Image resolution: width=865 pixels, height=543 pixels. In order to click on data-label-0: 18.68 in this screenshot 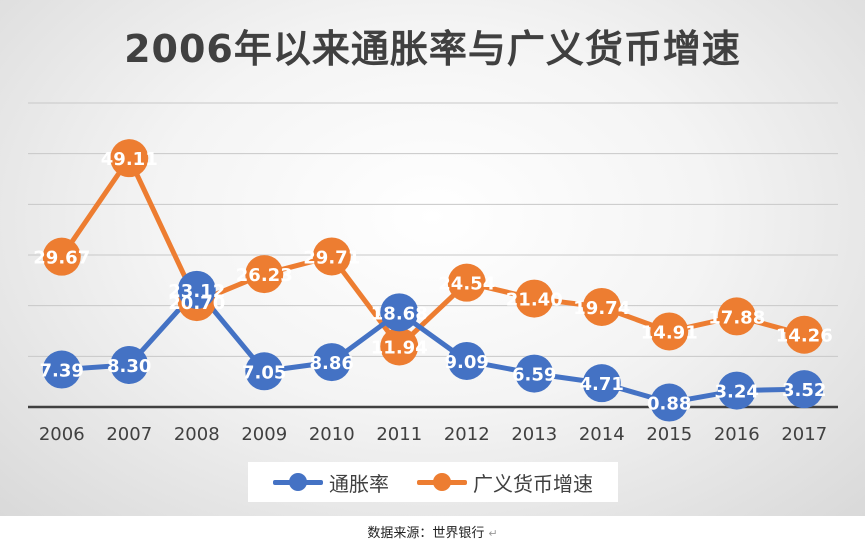, I will do `click(399, 313)`.